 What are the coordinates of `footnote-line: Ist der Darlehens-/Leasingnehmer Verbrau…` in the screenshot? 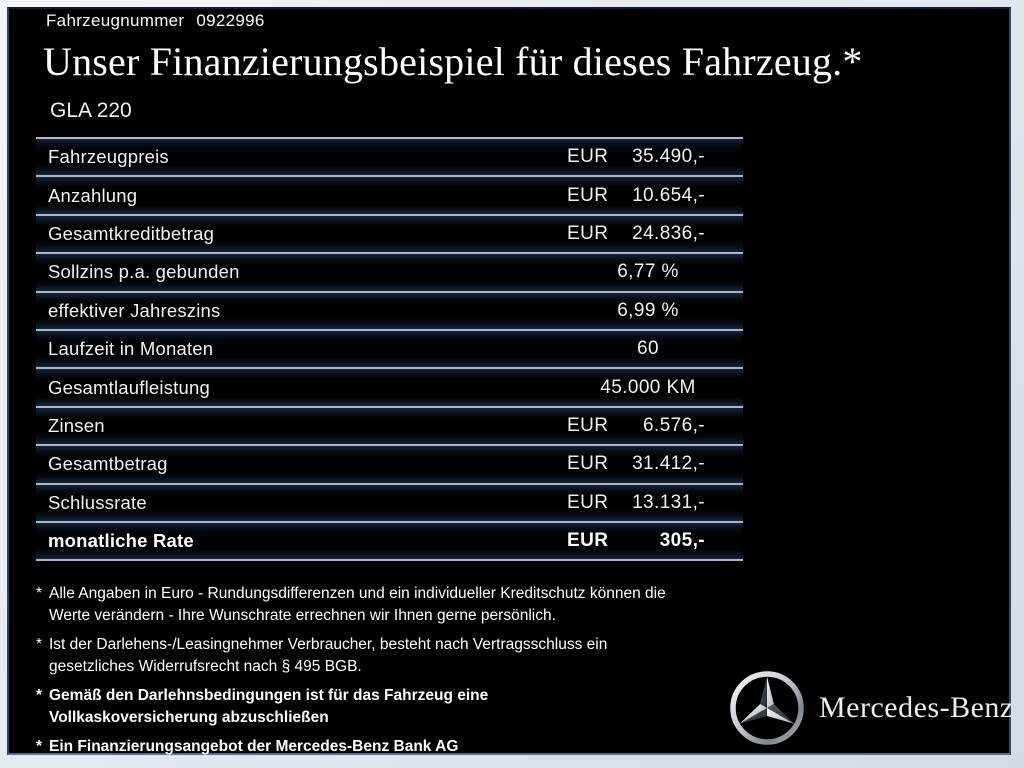 It's located at (328, 644).